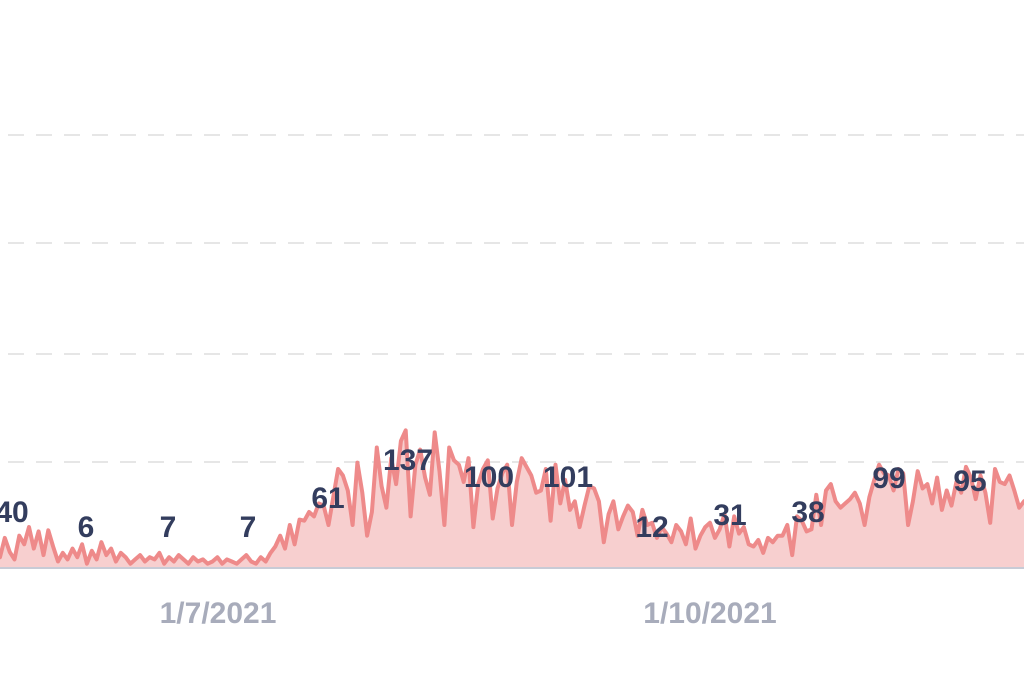  I want to click on data-label: 31, so click(729, 515).